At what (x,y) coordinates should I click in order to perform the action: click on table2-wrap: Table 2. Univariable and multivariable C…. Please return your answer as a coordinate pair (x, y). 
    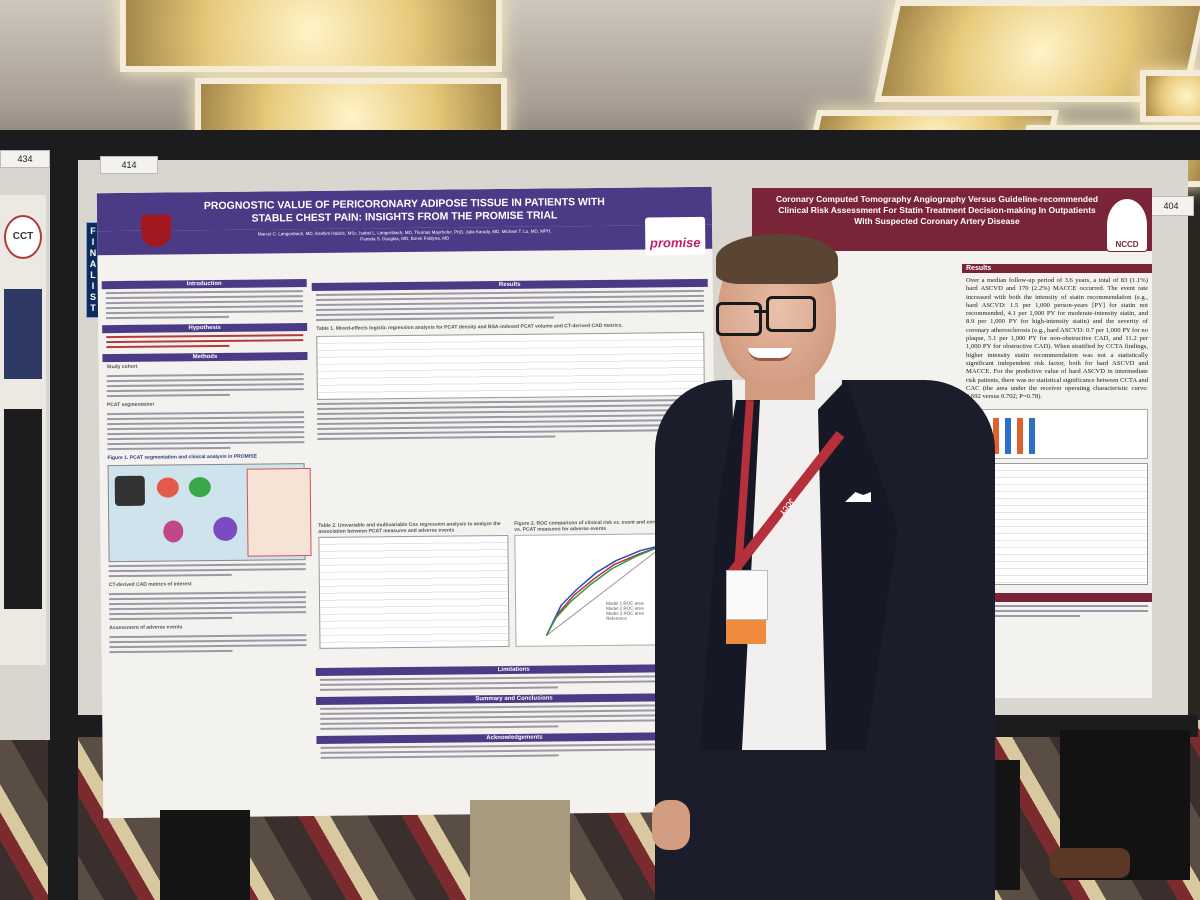
    Looking at the image, I should click on (414, 585).